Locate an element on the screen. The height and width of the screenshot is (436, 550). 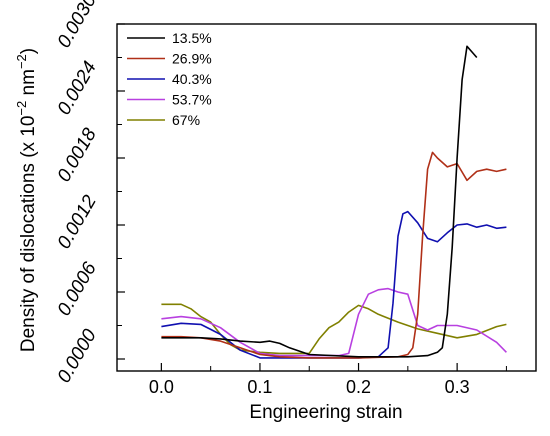
x-tick-label: 0.1 is located at coordinates (259, 387).